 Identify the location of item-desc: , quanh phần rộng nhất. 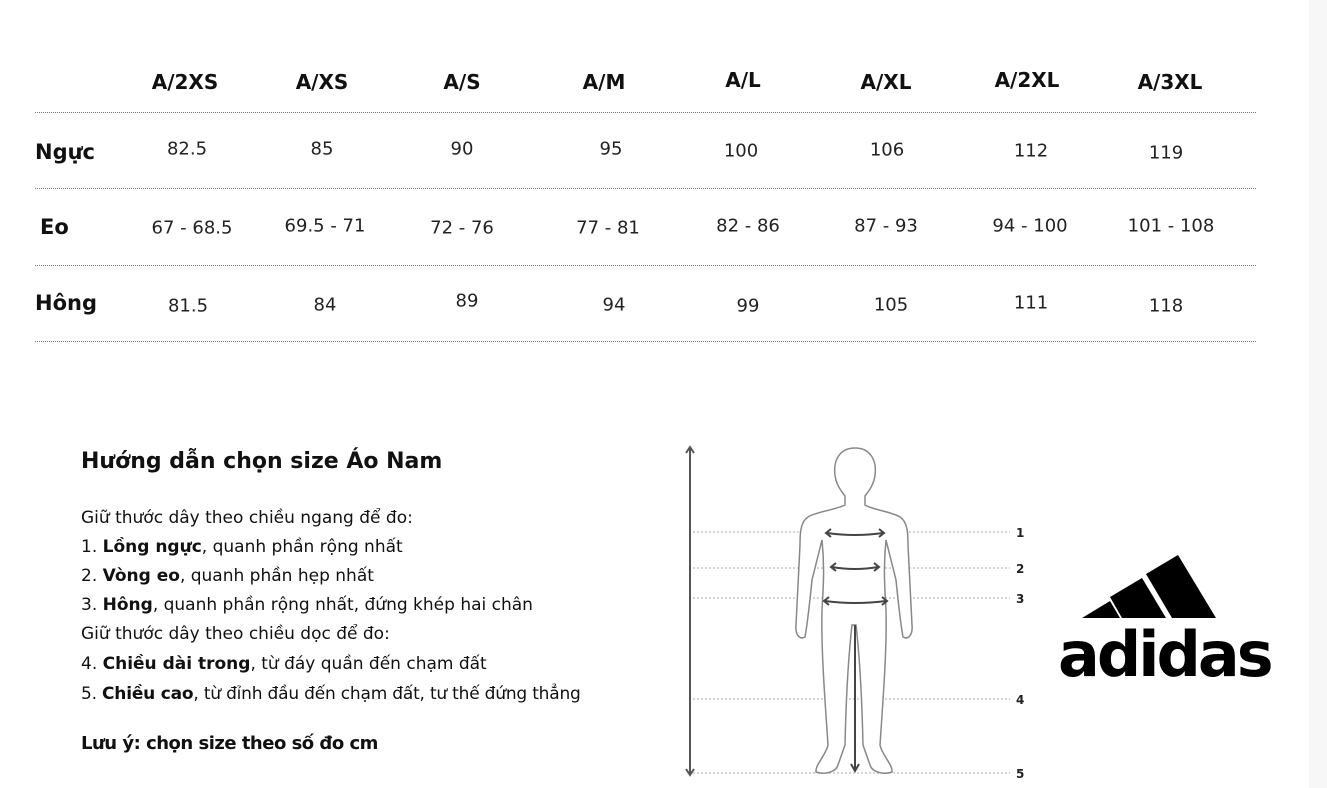
(302, 547).